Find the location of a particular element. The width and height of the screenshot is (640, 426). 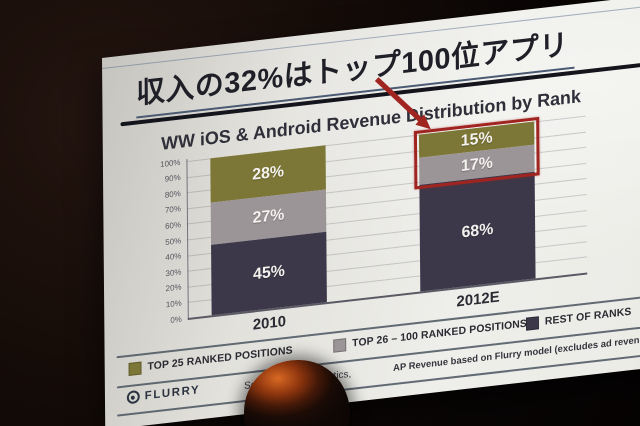

y-axis-tick-label: 10% is located at coordinates (173, 304).